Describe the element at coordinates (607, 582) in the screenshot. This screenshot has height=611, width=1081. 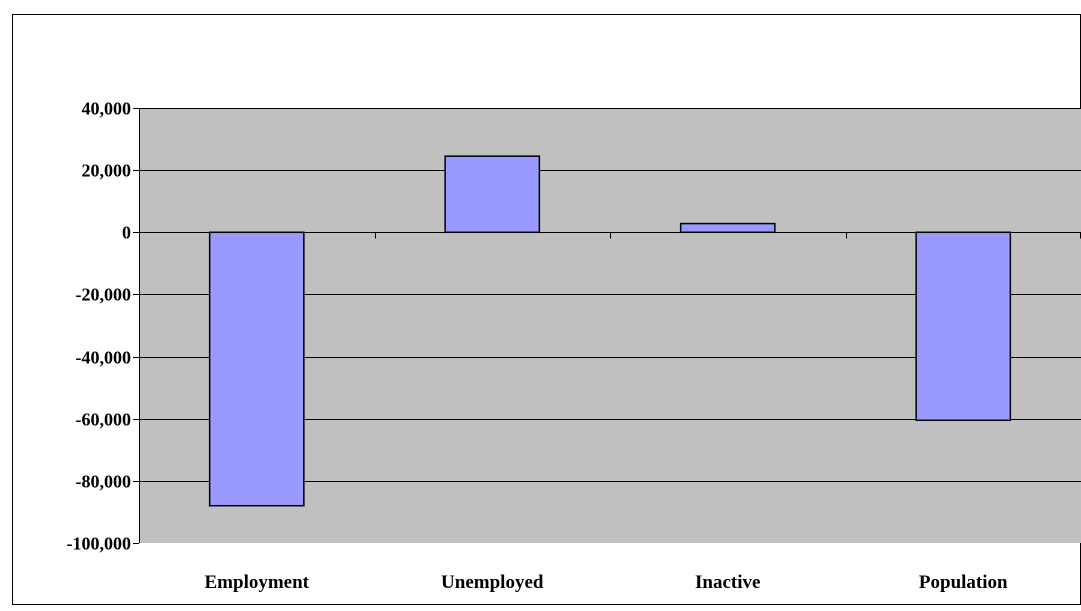
I see `x-tick-labels: Employment Unemployed Inactive Population` at that location.